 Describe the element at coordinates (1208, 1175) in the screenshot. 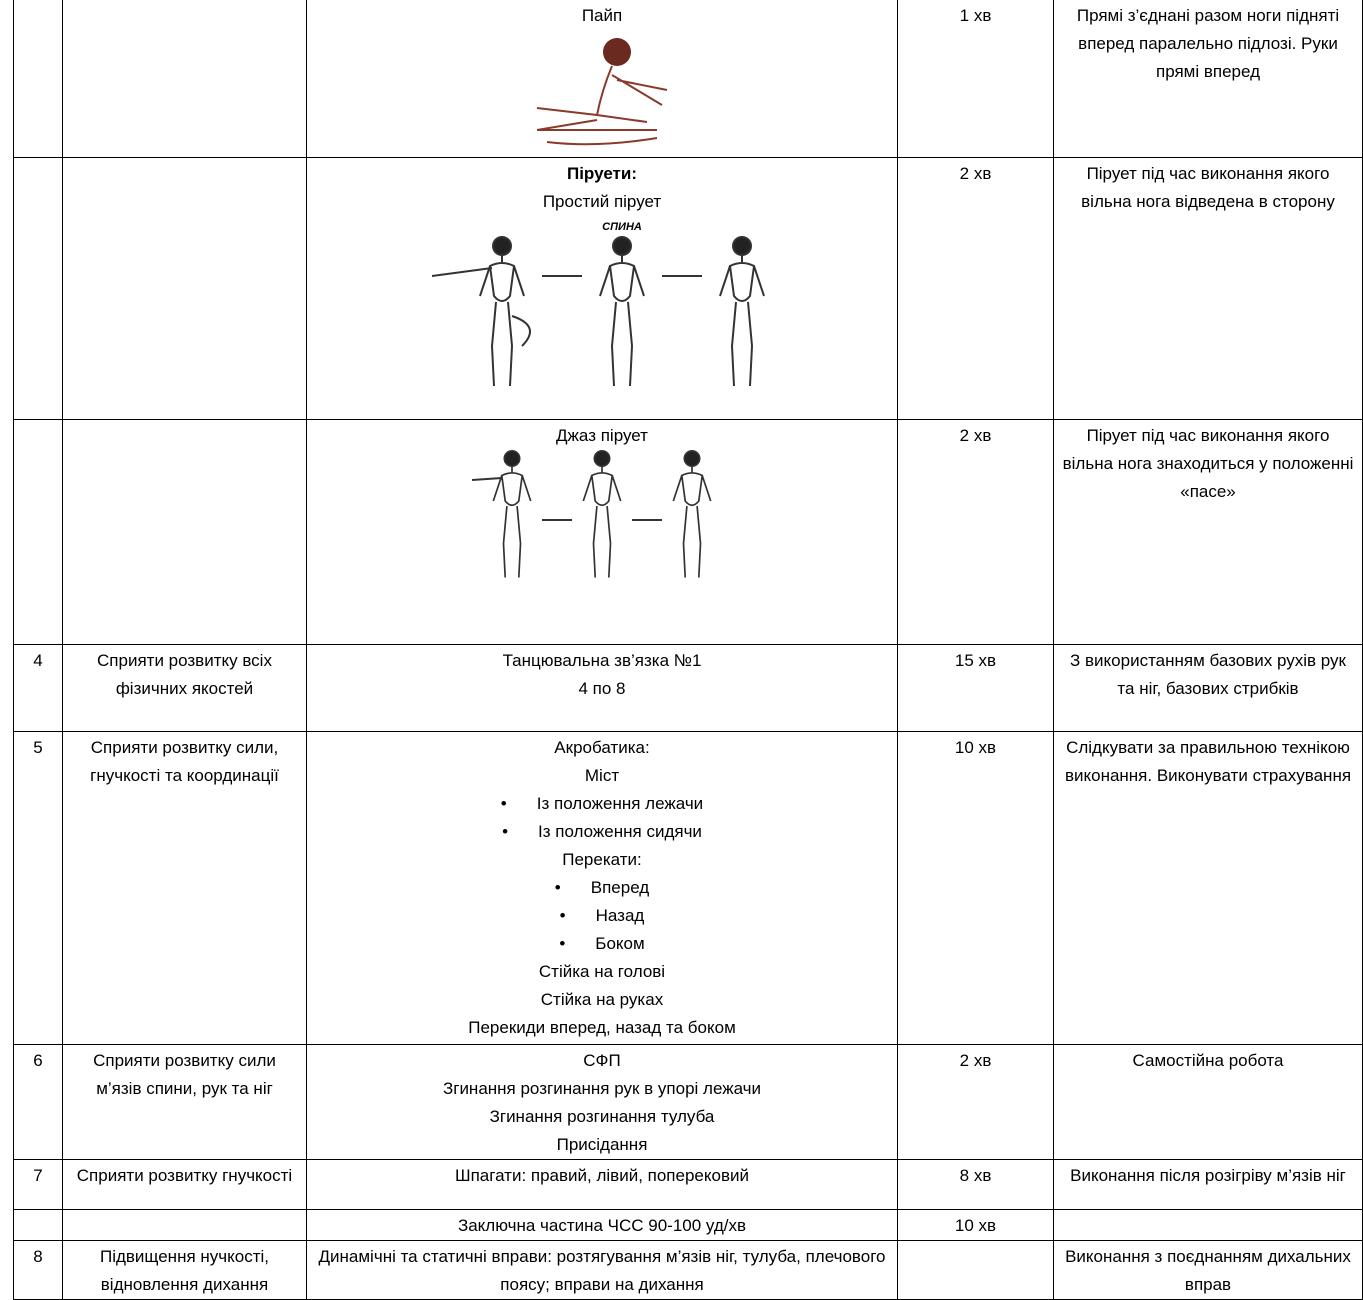

I see `notes-text: Виконання після розігріву м’язів ніг` at that location.